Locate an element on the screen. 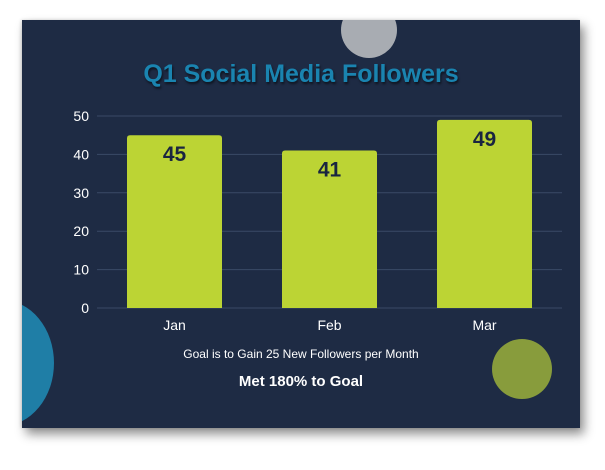  y-tick-label: 50 is located at coordinates (81, 116).